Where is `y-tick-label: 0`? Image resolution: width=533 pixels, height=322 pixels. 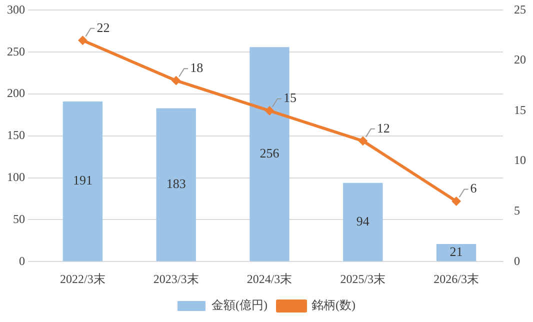
y-tick-label: 0 is located at coordinates (22, 261).